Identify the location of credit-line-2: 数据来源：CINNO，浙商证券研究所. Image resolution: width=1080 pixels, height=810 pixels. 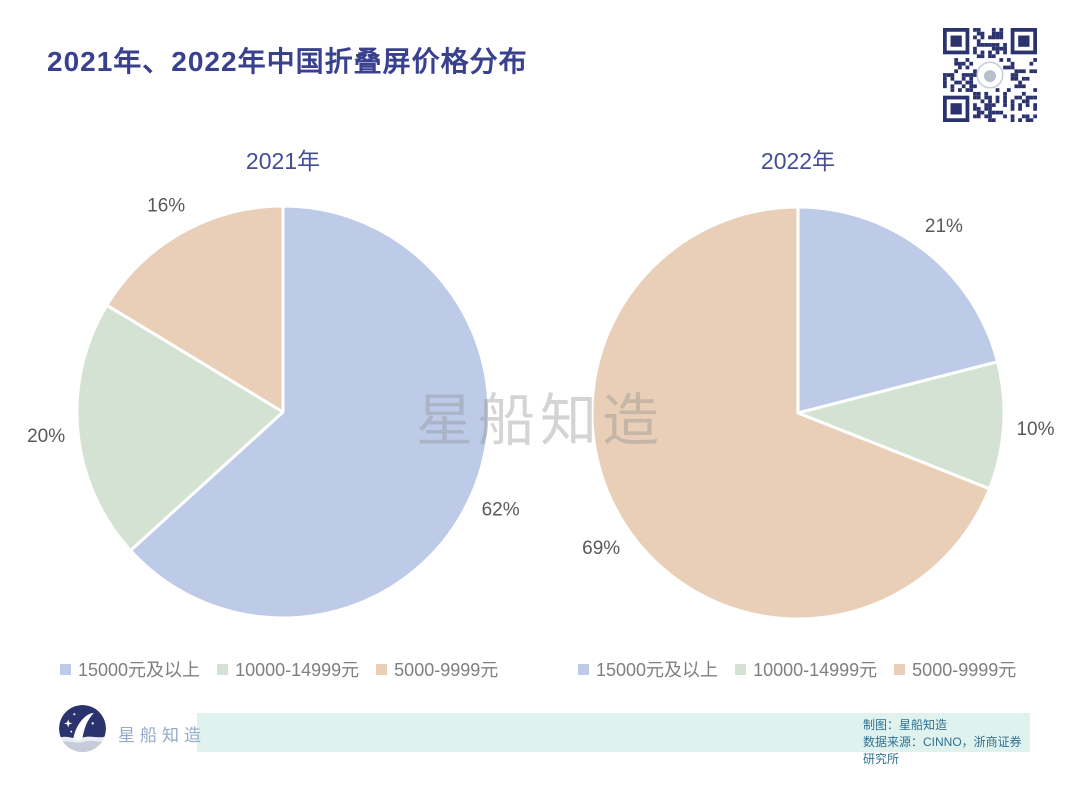
(942, 750).